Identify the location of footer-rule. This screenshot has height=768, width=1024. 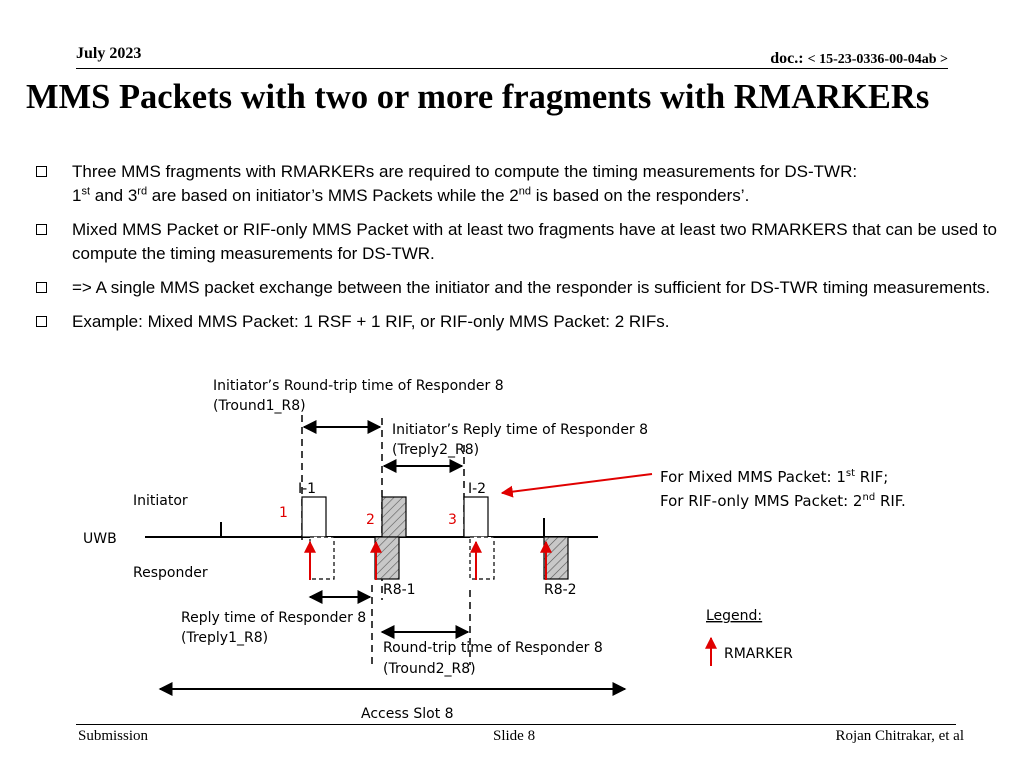
(516, 724).